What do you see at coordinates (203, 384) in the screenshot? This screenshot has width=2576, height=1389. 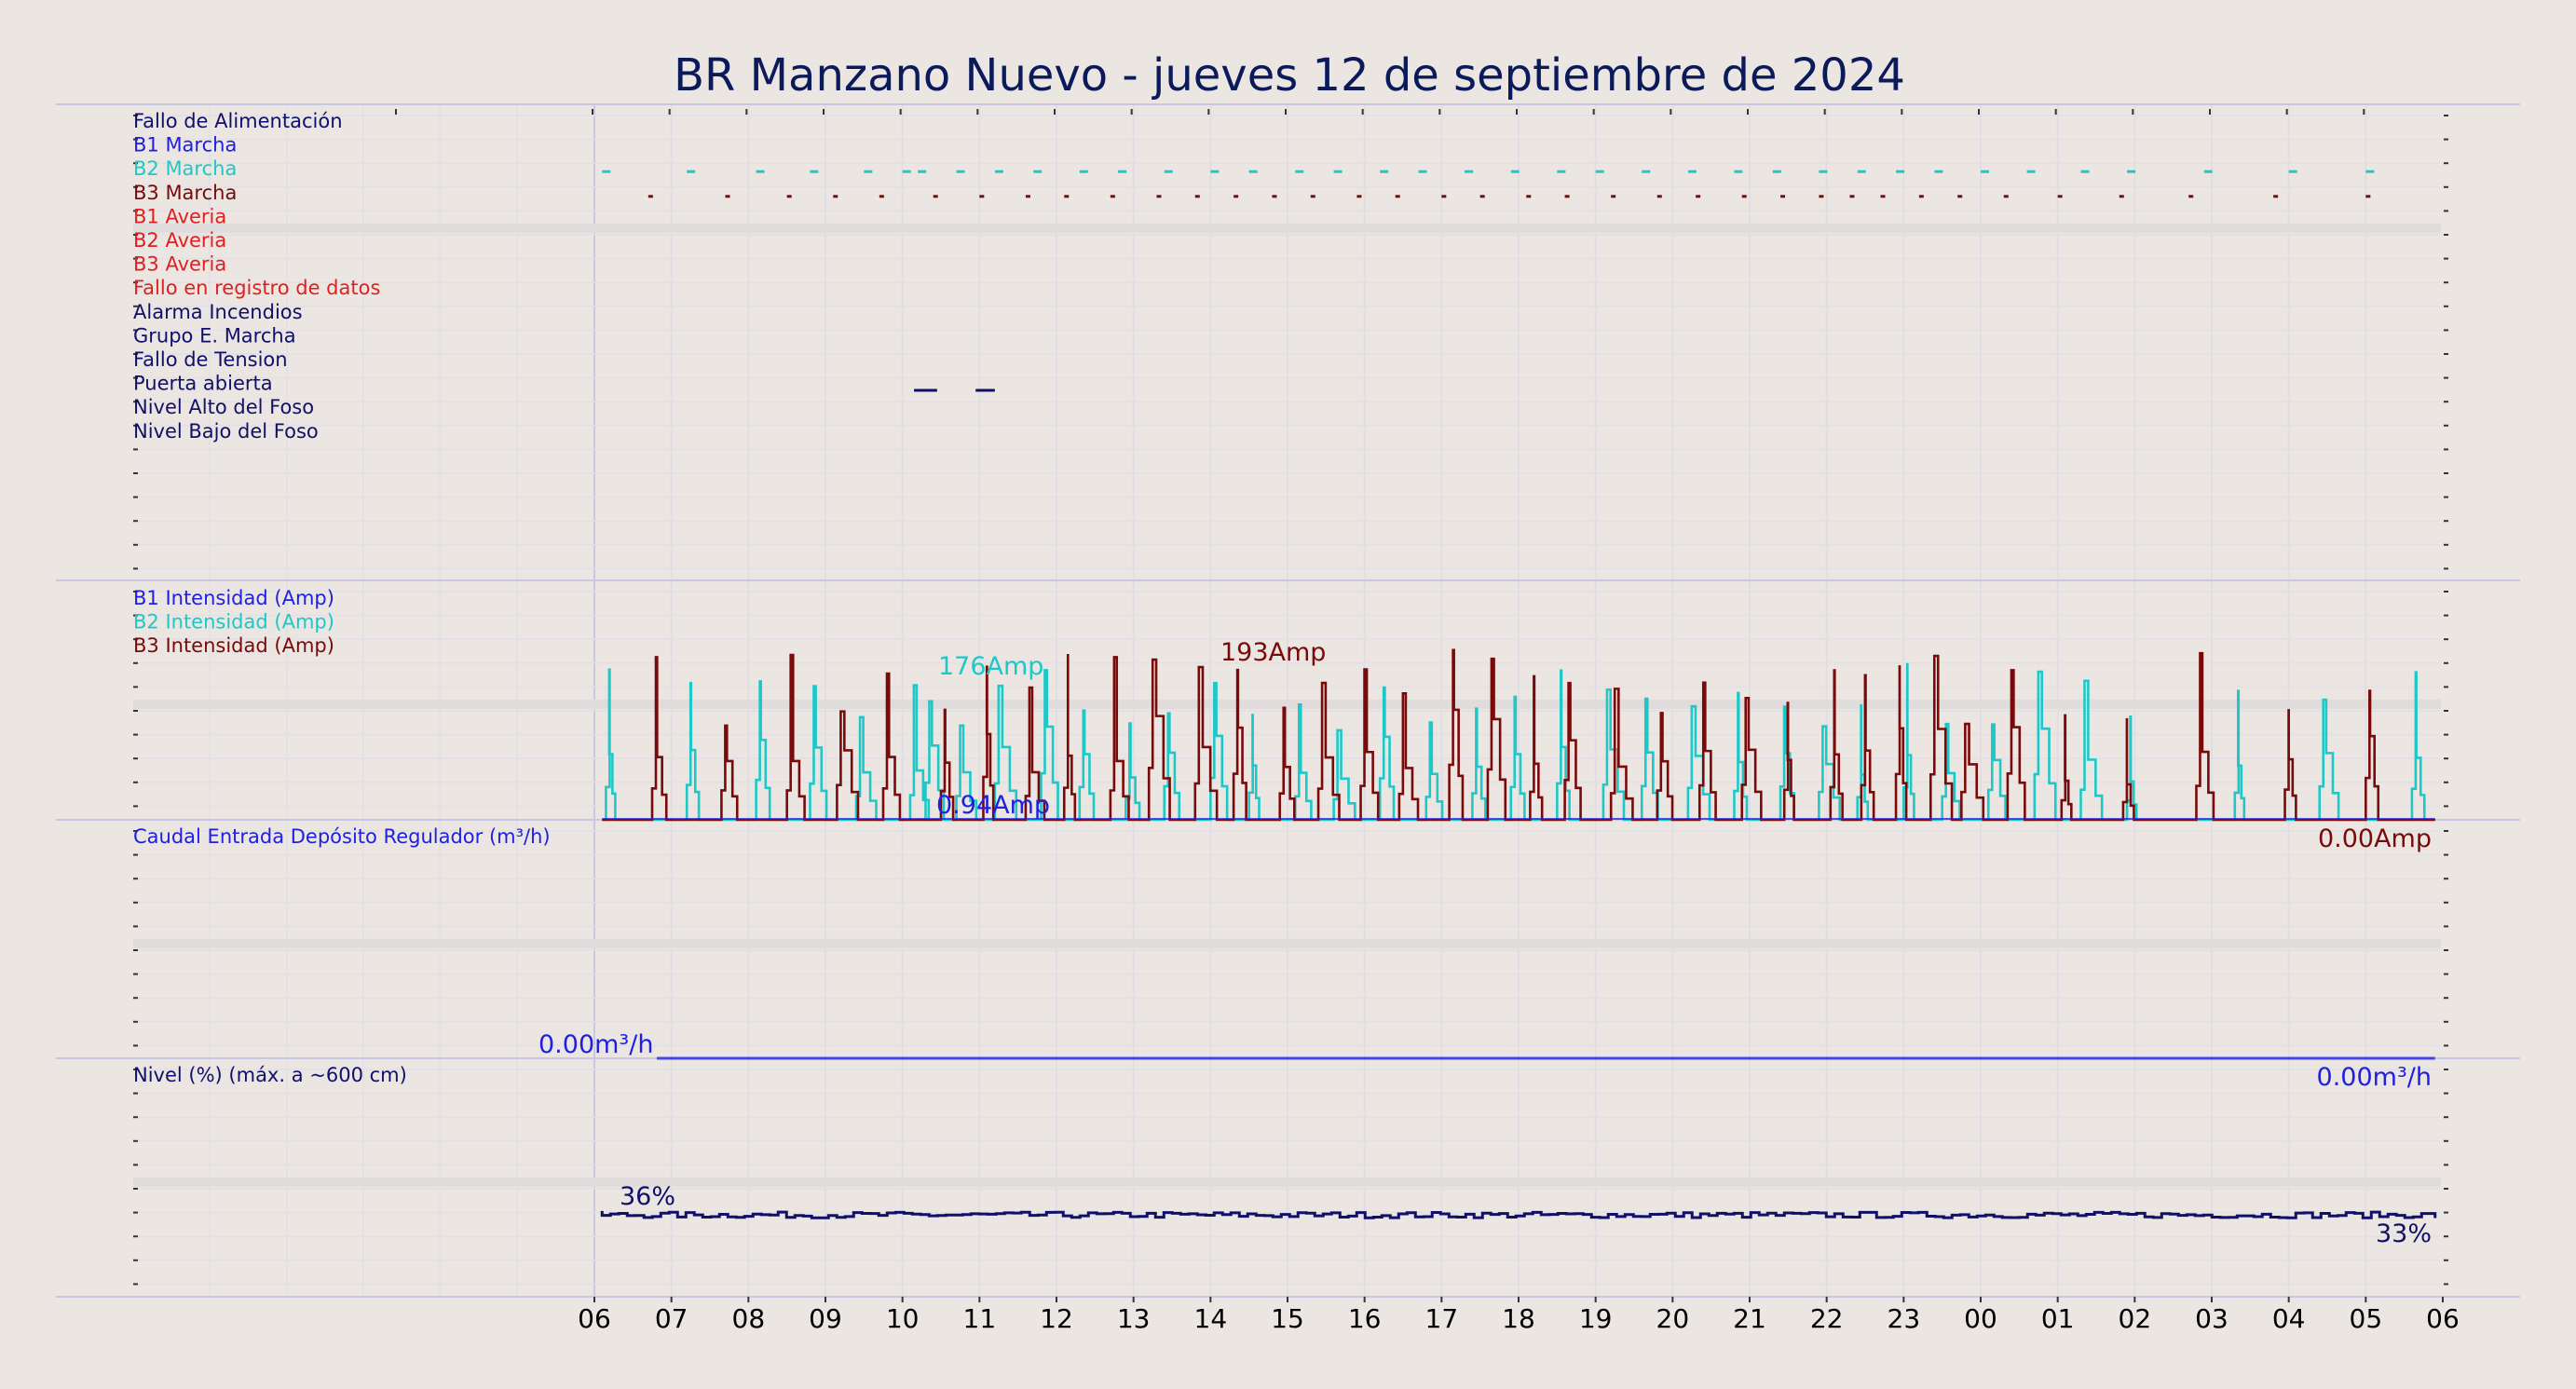 I see `signal-label: Puerta abierta` at bounding box center [203, 384].